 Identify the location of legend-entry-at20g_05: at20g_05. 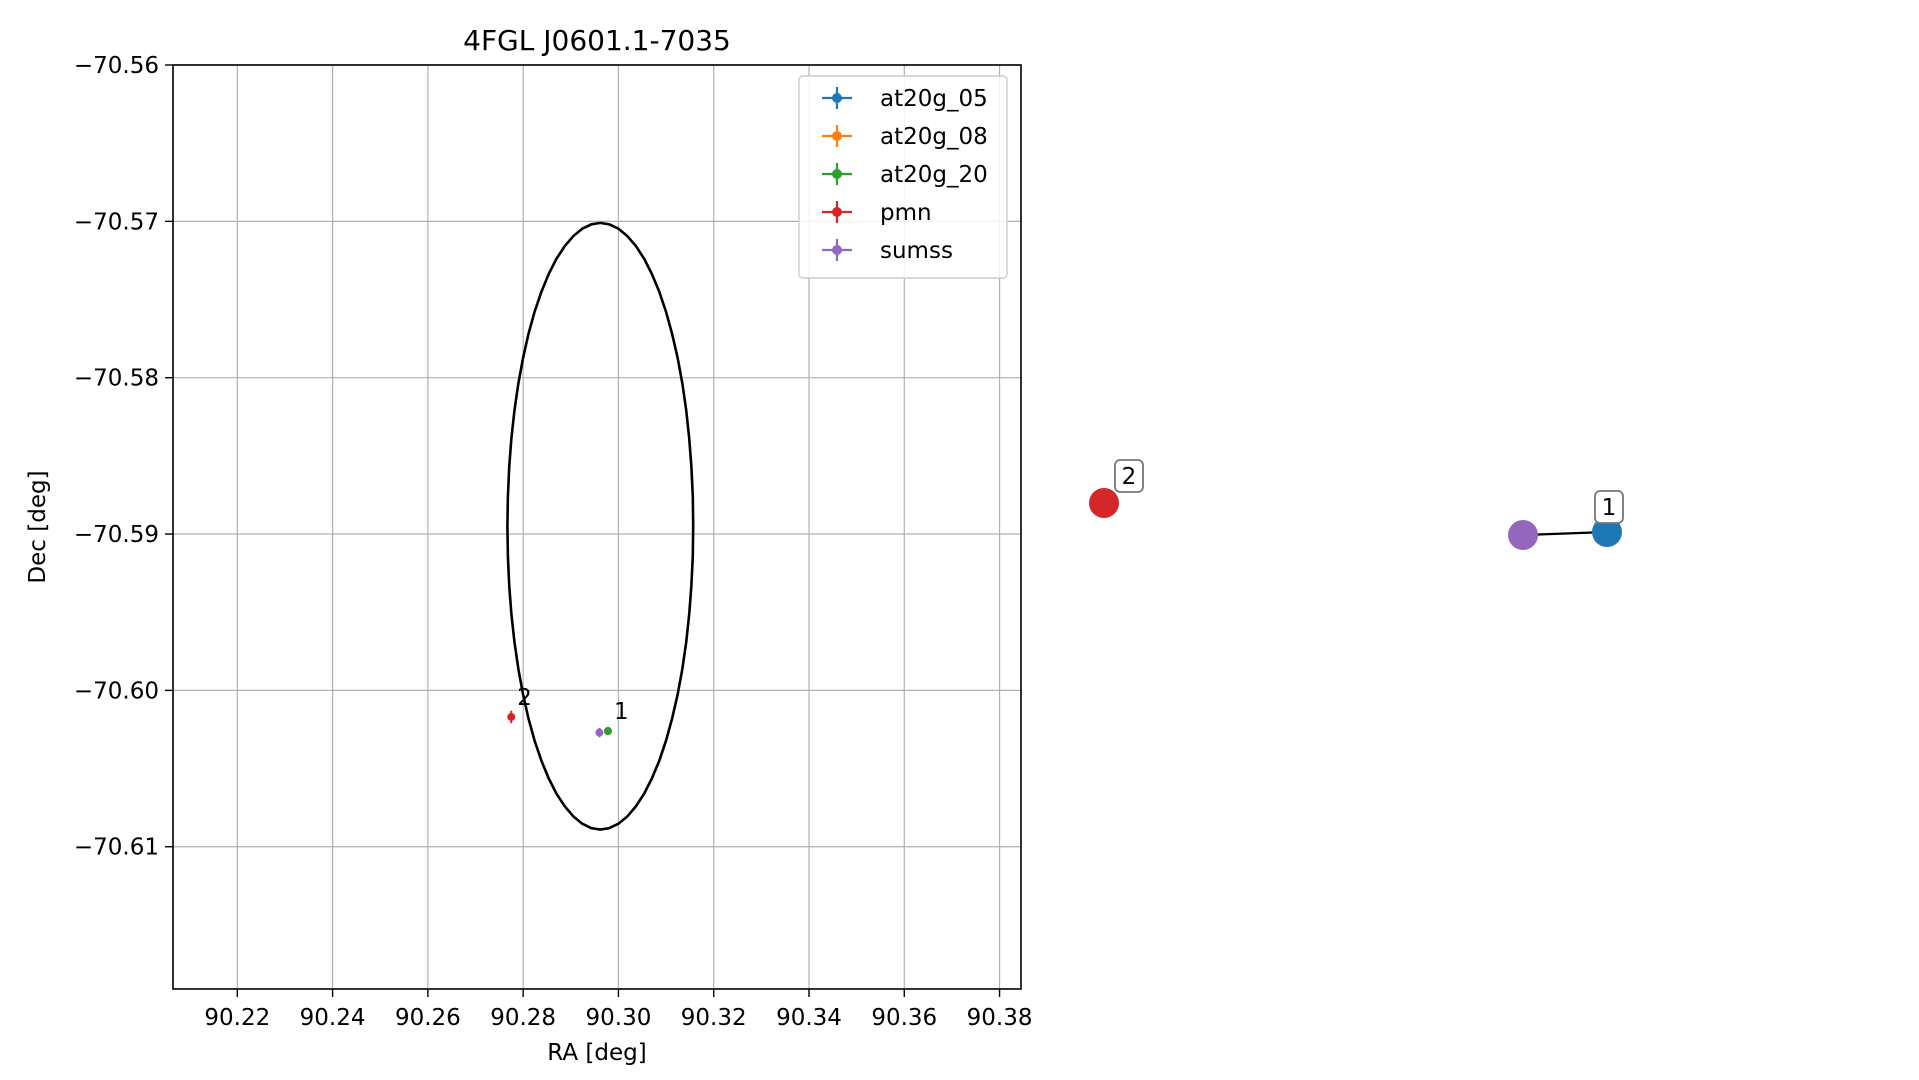
(905, 99).